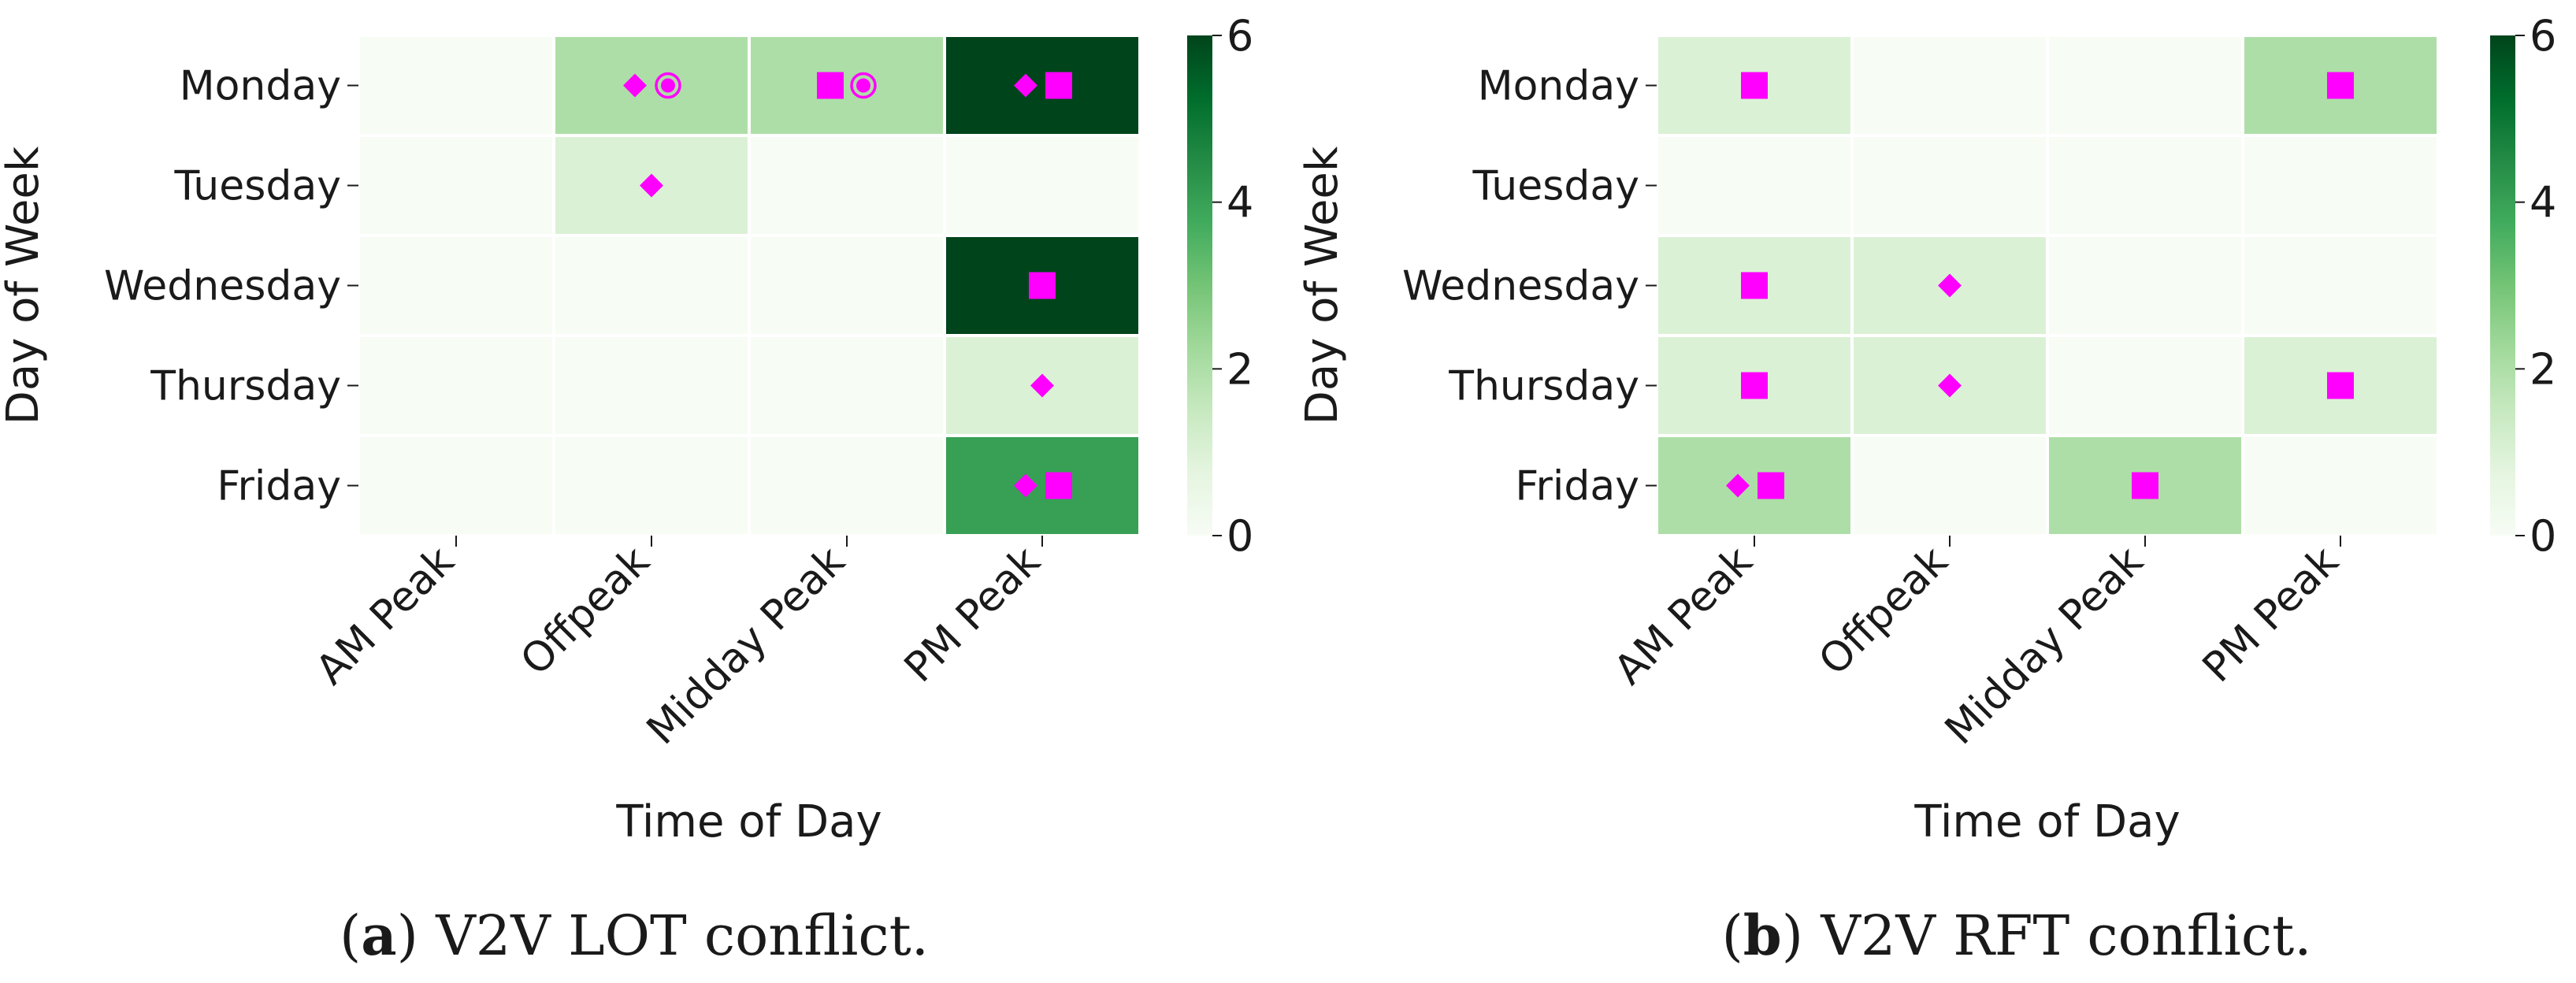  Describe the element at coordinates (222, 286) in the screenshot. I see `chart-a-ytick-label: Wednesday` at that location.